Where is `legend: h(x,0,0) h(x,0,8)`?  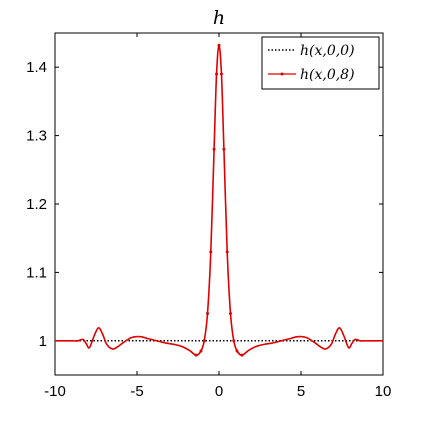
legend: h(x,0,0) h(x,0,8) is located at coordinates (320, 63).